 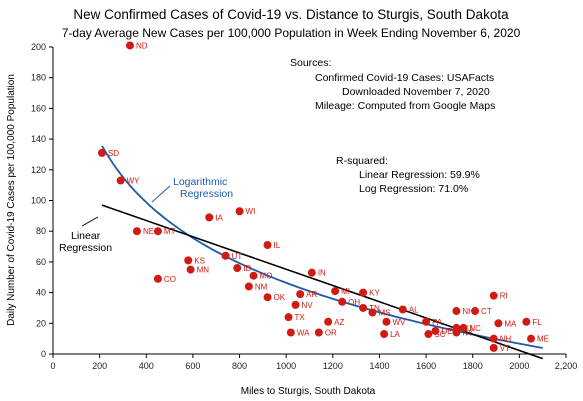 I want to click on data-point-tx, so click(x=288, y=317).